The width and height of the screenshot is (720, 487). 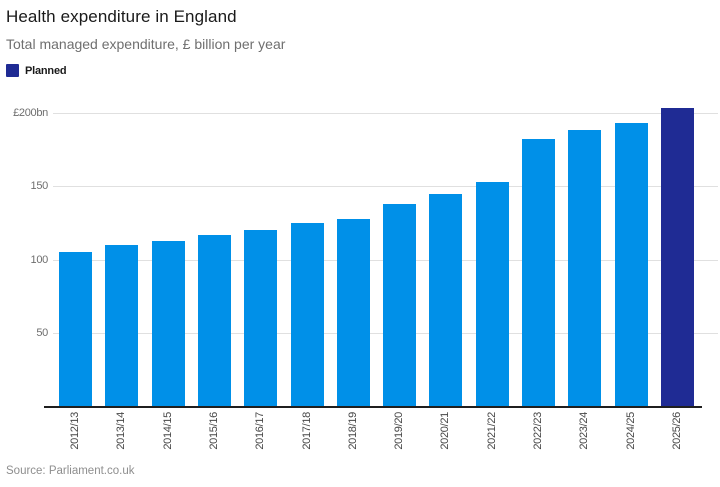 What do you see at coordinates (306, 431) in the screenshot?
I see `x-axis-tick-label: 2017/18` at bounding box center [306, 431].